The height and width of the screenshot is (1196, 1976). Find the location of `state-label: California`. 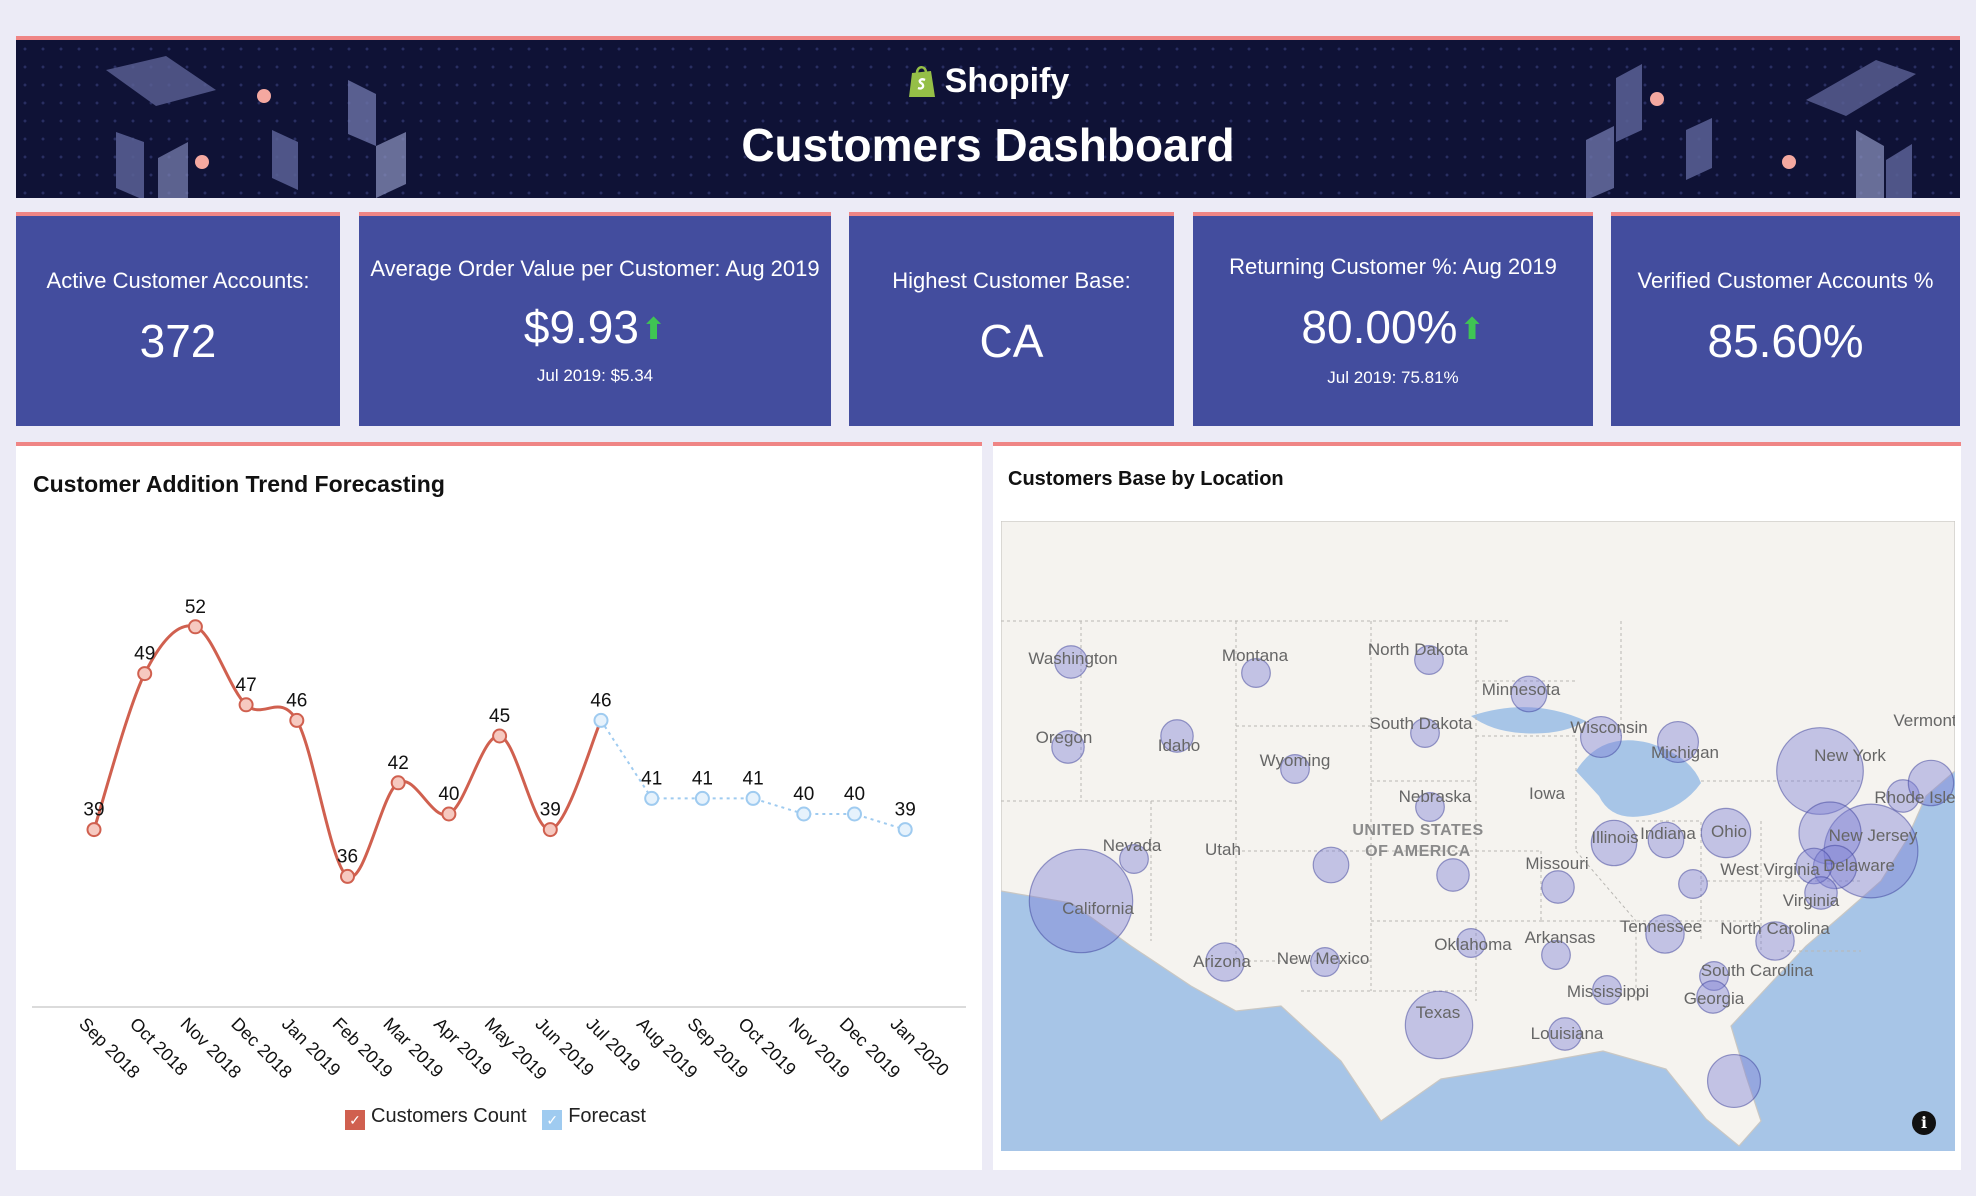

state-label: California is located at coordinates (1098, 908).